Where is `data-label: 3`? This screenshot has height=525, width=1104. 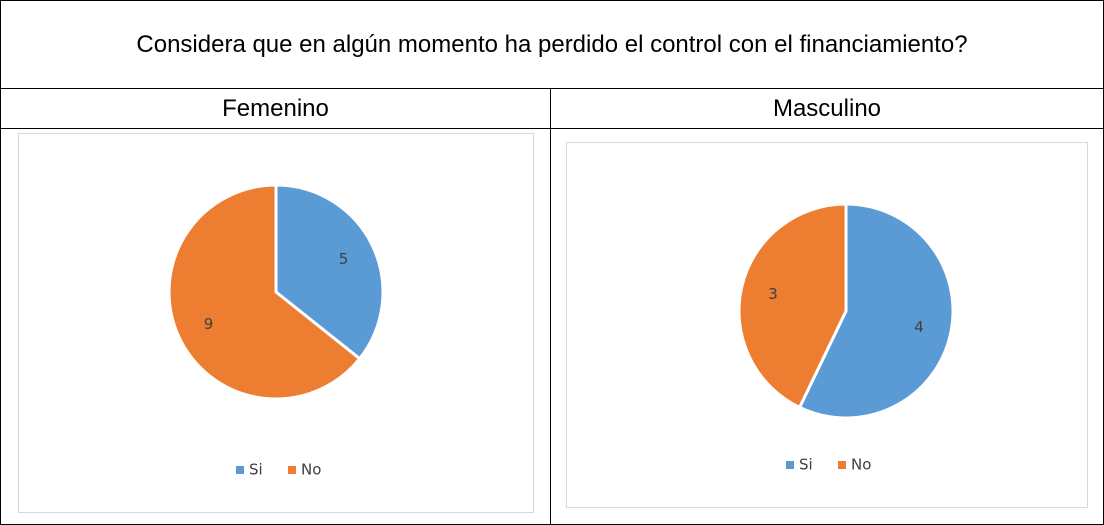 data-label: 3 is located at coordinates (773, 294).